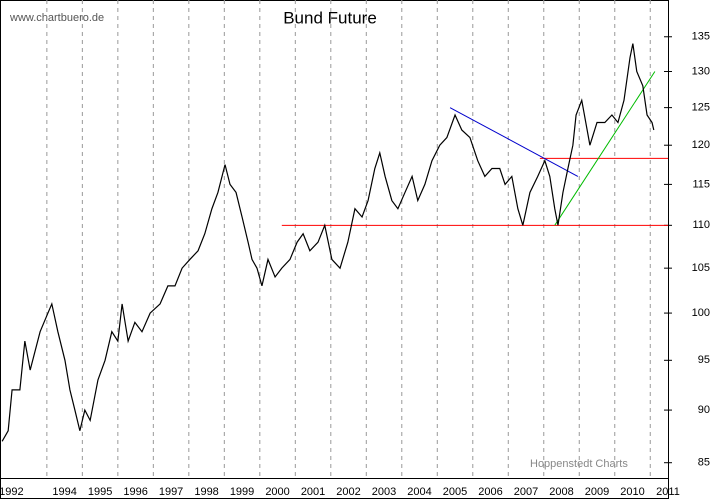 The image size is (717, 499). I want to click on x-tick-label: 2001, so click(313, 492).